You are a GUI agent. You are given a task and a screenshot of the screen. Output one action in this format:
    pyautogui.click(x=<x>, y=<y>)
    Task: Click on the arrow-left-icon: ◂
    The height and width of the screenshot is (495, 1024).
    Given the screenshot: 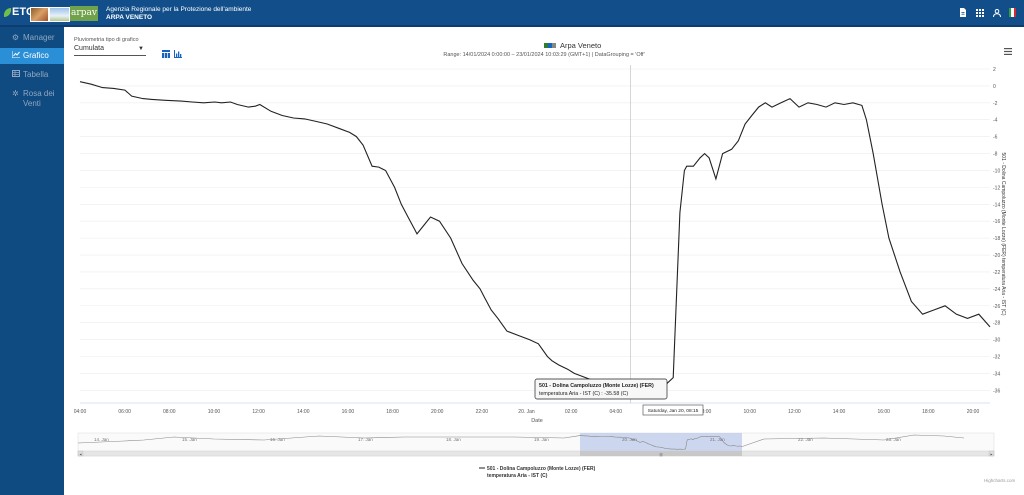 What is the action you would take?
    pyautogui.click(x=80, y=453)
    